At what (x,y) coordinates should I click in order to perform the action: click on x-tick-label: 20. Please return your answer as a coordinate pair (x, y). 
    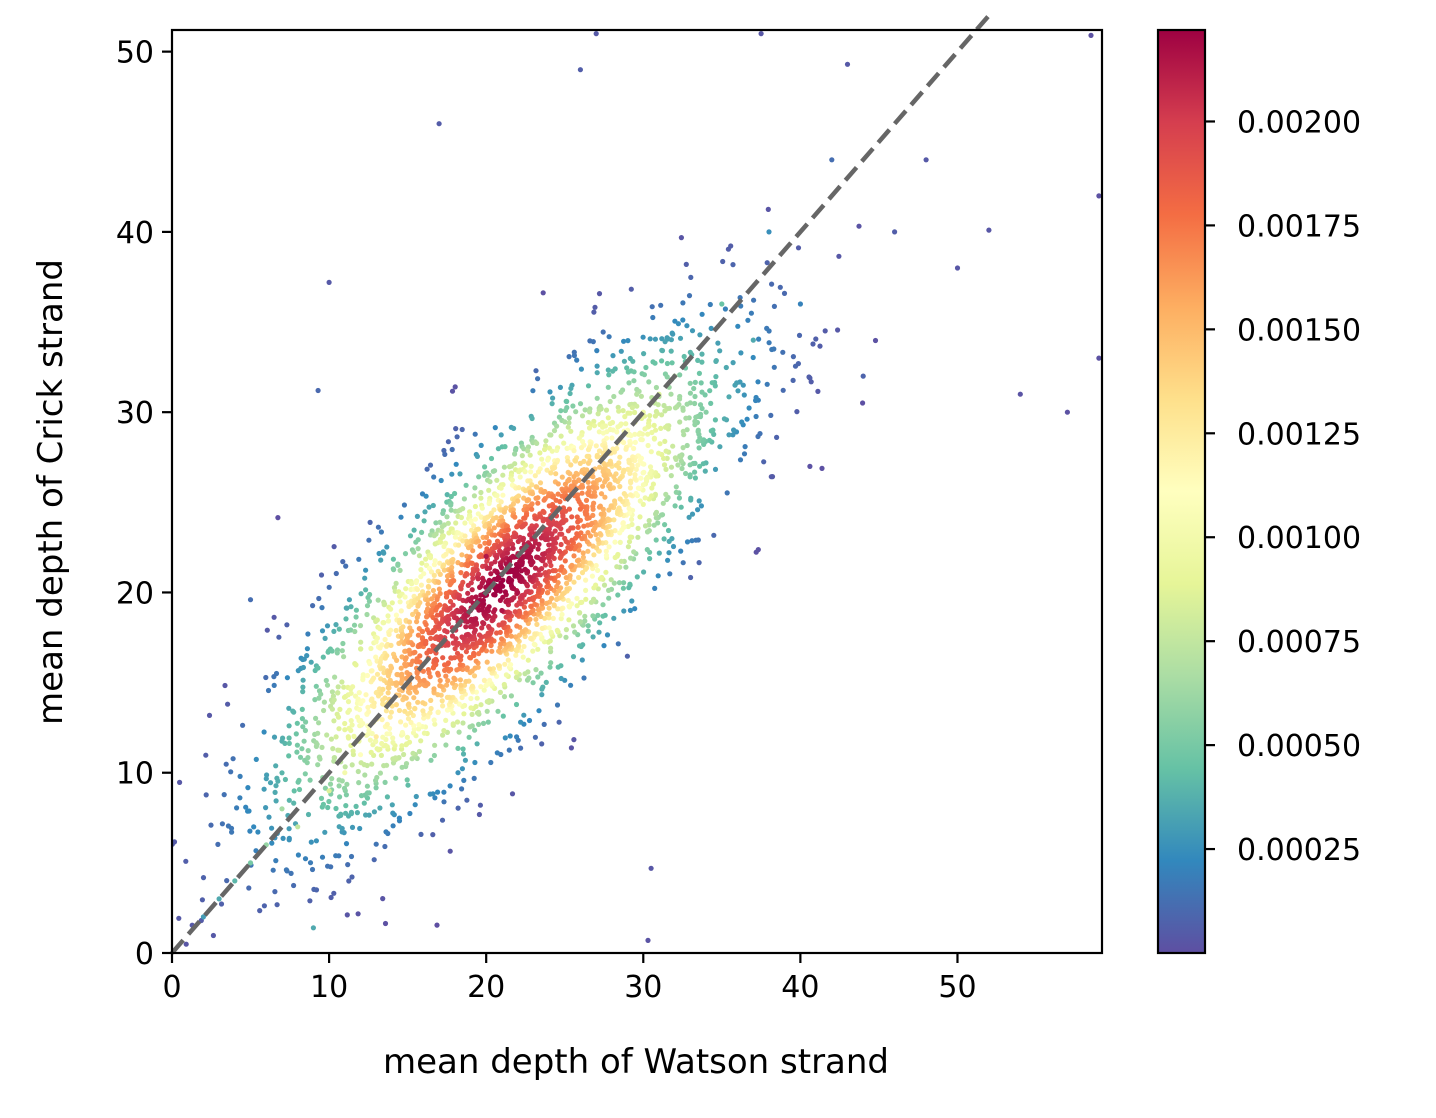
    Looking at the image, I should click on (486, 987).